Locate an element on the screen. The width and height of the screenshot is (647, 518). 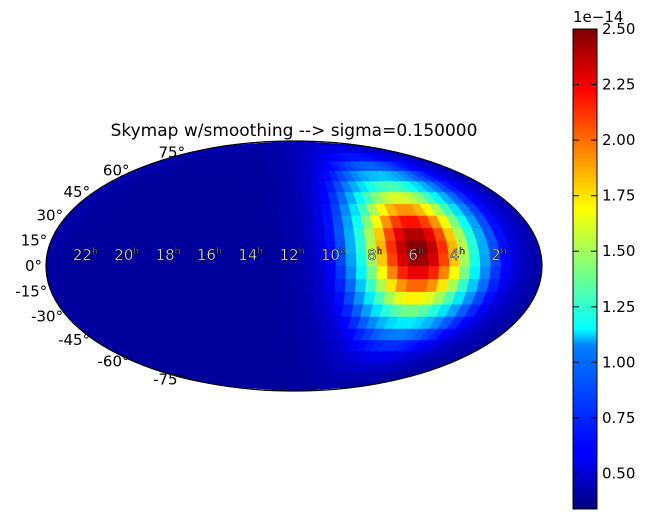
colorbar-tick-label: 1.75 is located at coordinates (618, 196).